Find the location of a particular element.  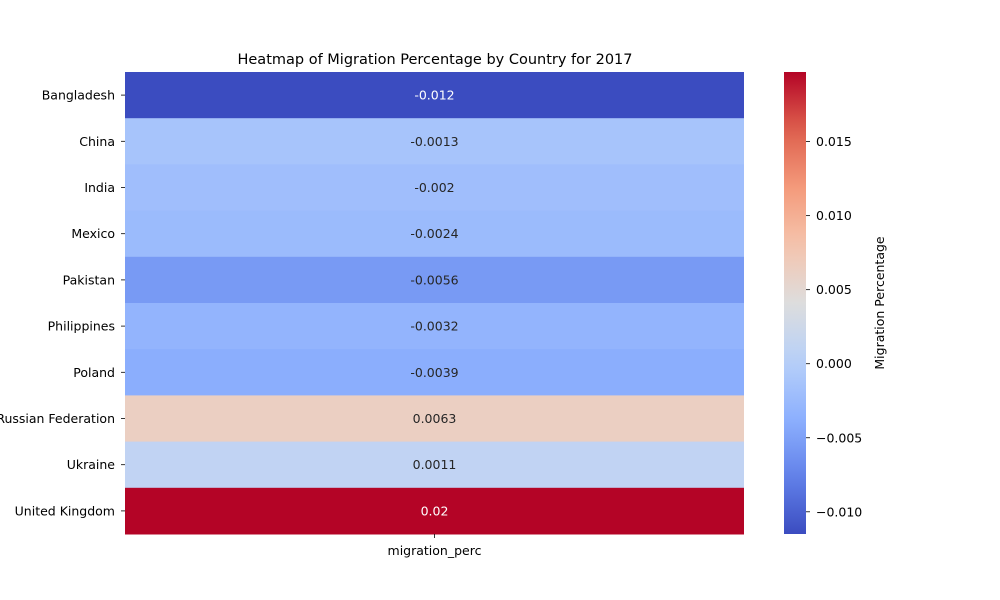

cell-value-label: -0.012 is located at coordinates (434, 95).